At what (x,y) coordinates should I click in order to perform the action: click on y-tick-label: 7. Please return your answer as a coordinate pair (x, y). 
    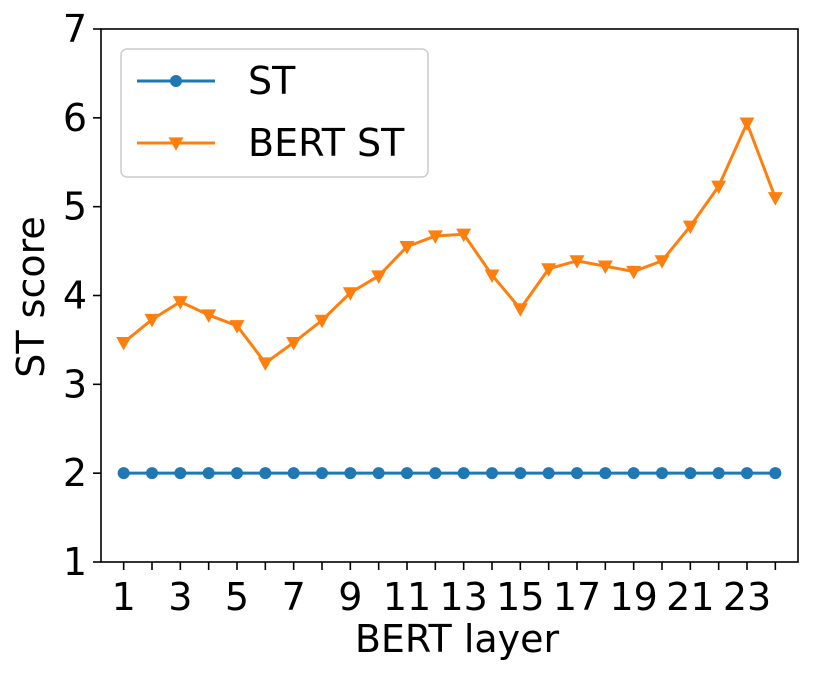
    Looking at the image, I should click on (75, 29).